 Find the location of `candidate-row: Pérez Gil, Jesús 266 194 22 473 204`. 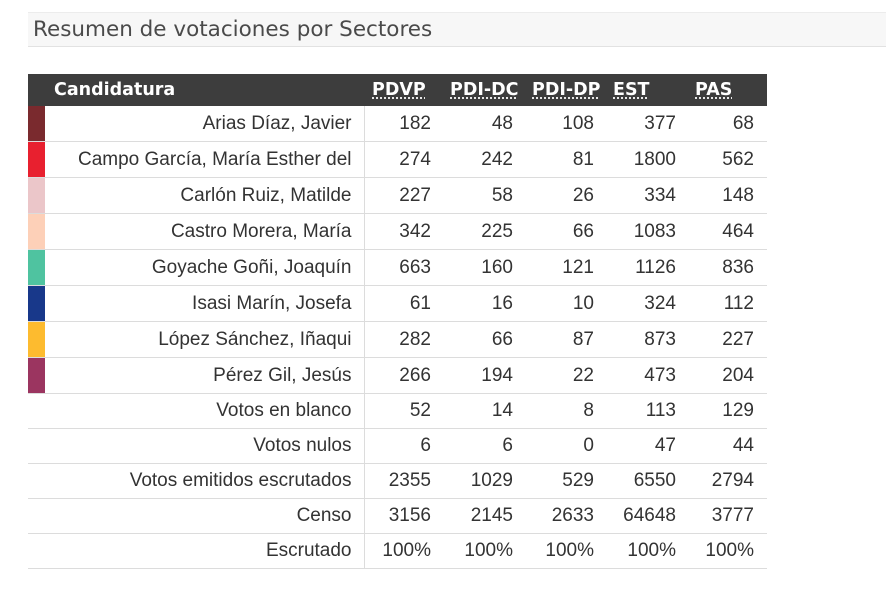

candidate-row: Pérez Gil, Jesús 266 194 22 473 204 is located at coordinates (397, 375).